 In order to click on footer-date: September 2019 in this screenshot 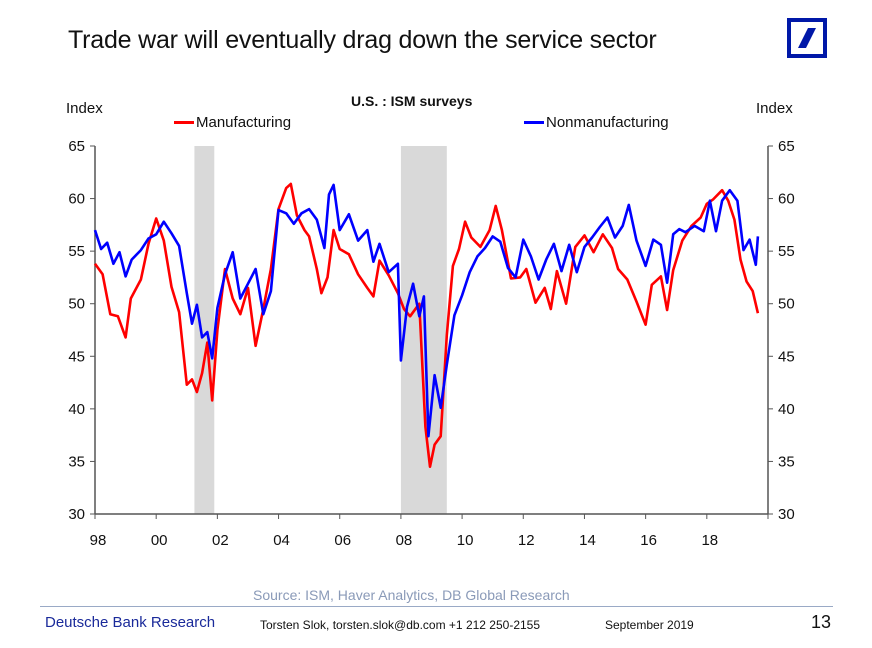, I will do `click(649, 625)`.